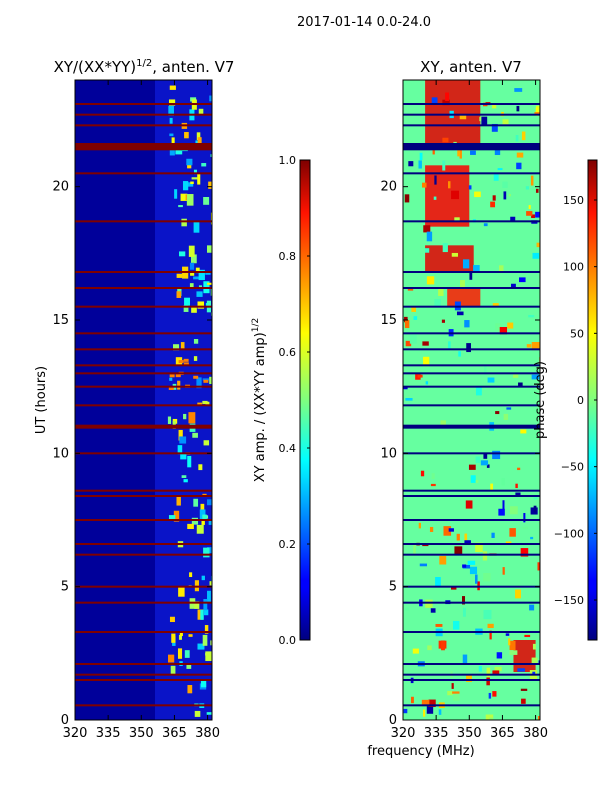 The width and height of the screenshot is (600, 800). Describe the element at coordinates (393, 587) in the screenshot. I see `y-tick-label: 5` at that location.